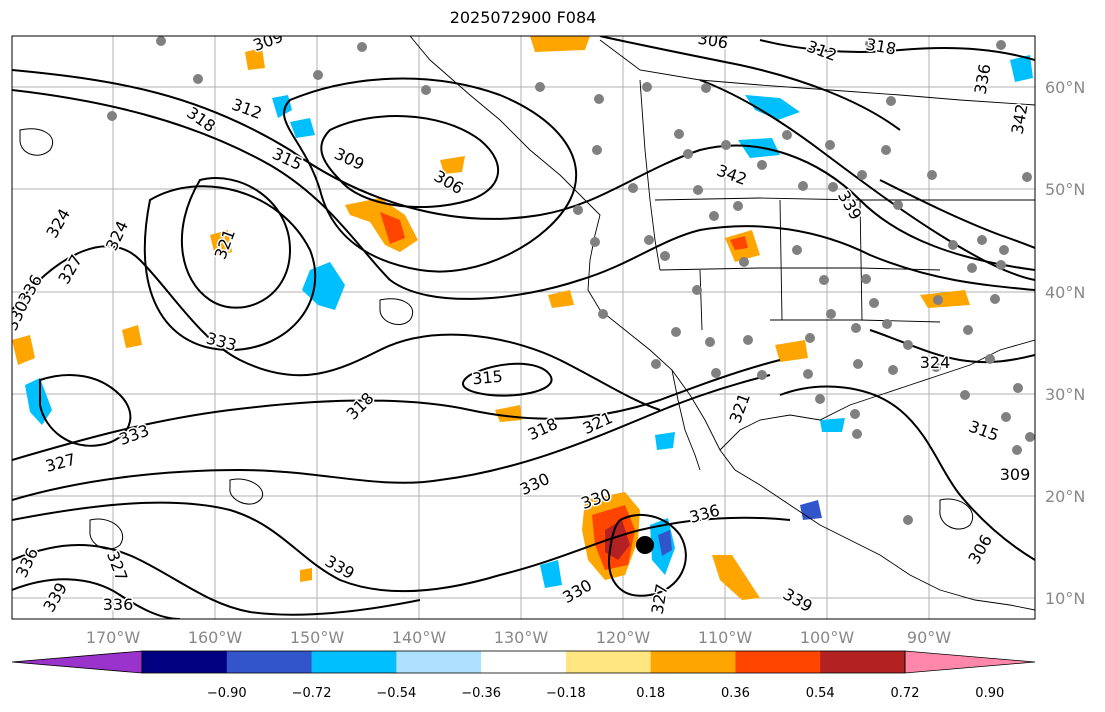  I want to click on lat-tick: 40°N, so click(1065, 292).